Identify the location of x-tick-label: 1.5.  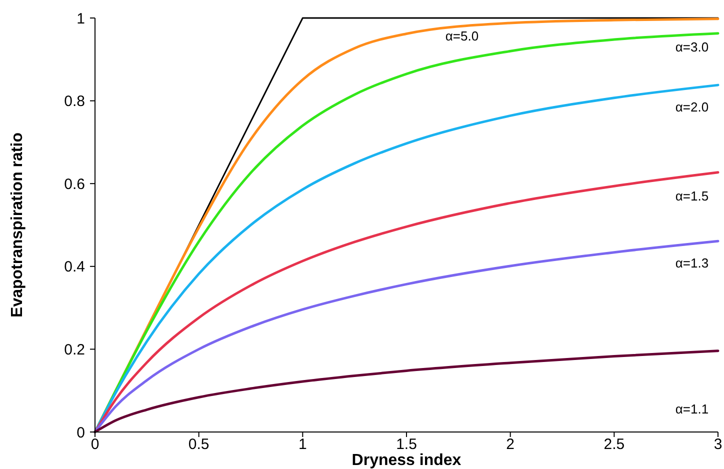
(406, 444).